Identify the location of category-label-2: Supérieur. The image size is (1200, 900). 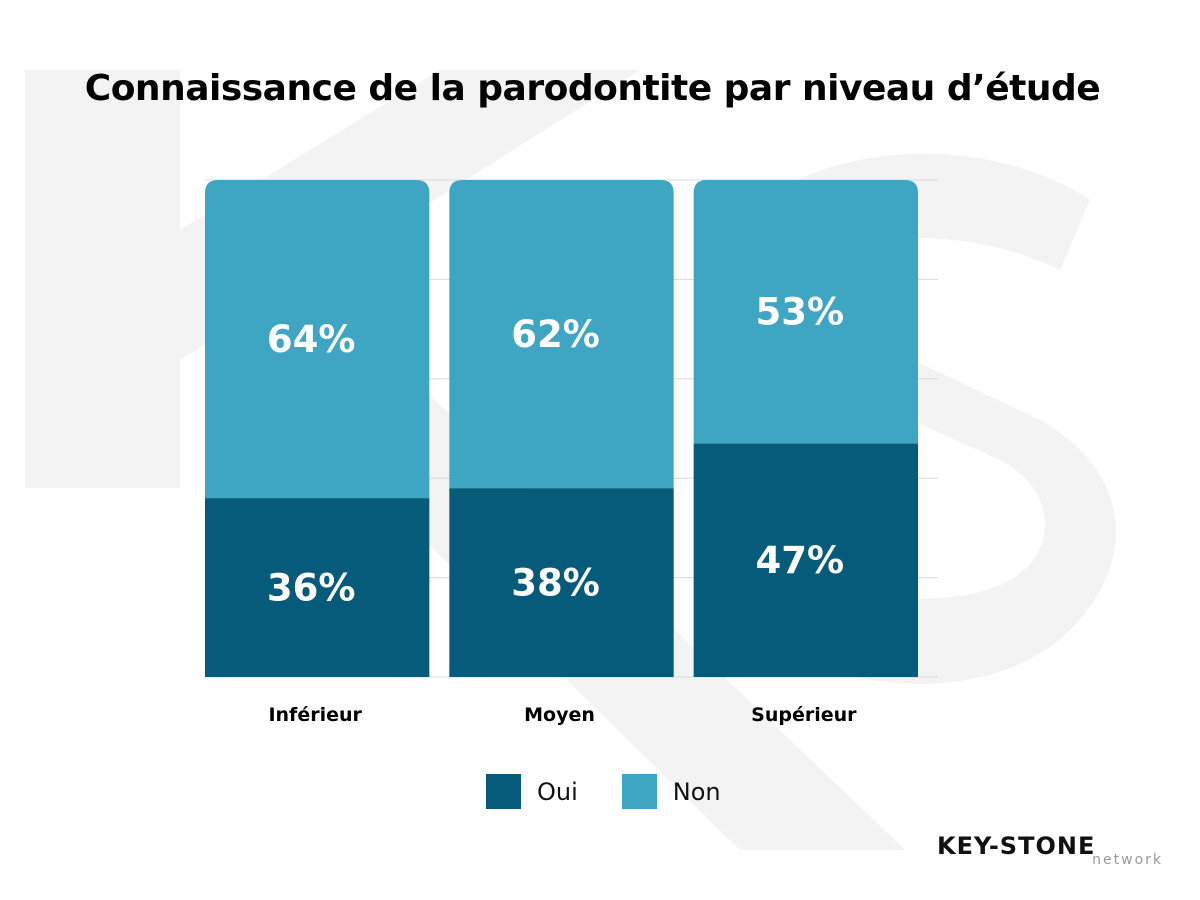
(804, 715).